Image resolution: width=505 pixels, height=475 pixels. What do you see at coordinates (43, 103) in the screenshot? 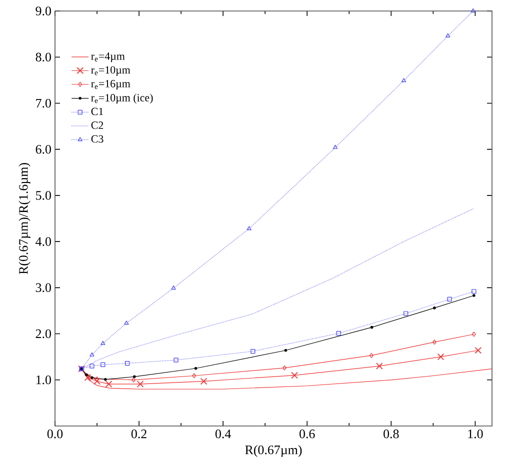
I see `y-tick-label: 7.0` at bounding box center [43, 103].